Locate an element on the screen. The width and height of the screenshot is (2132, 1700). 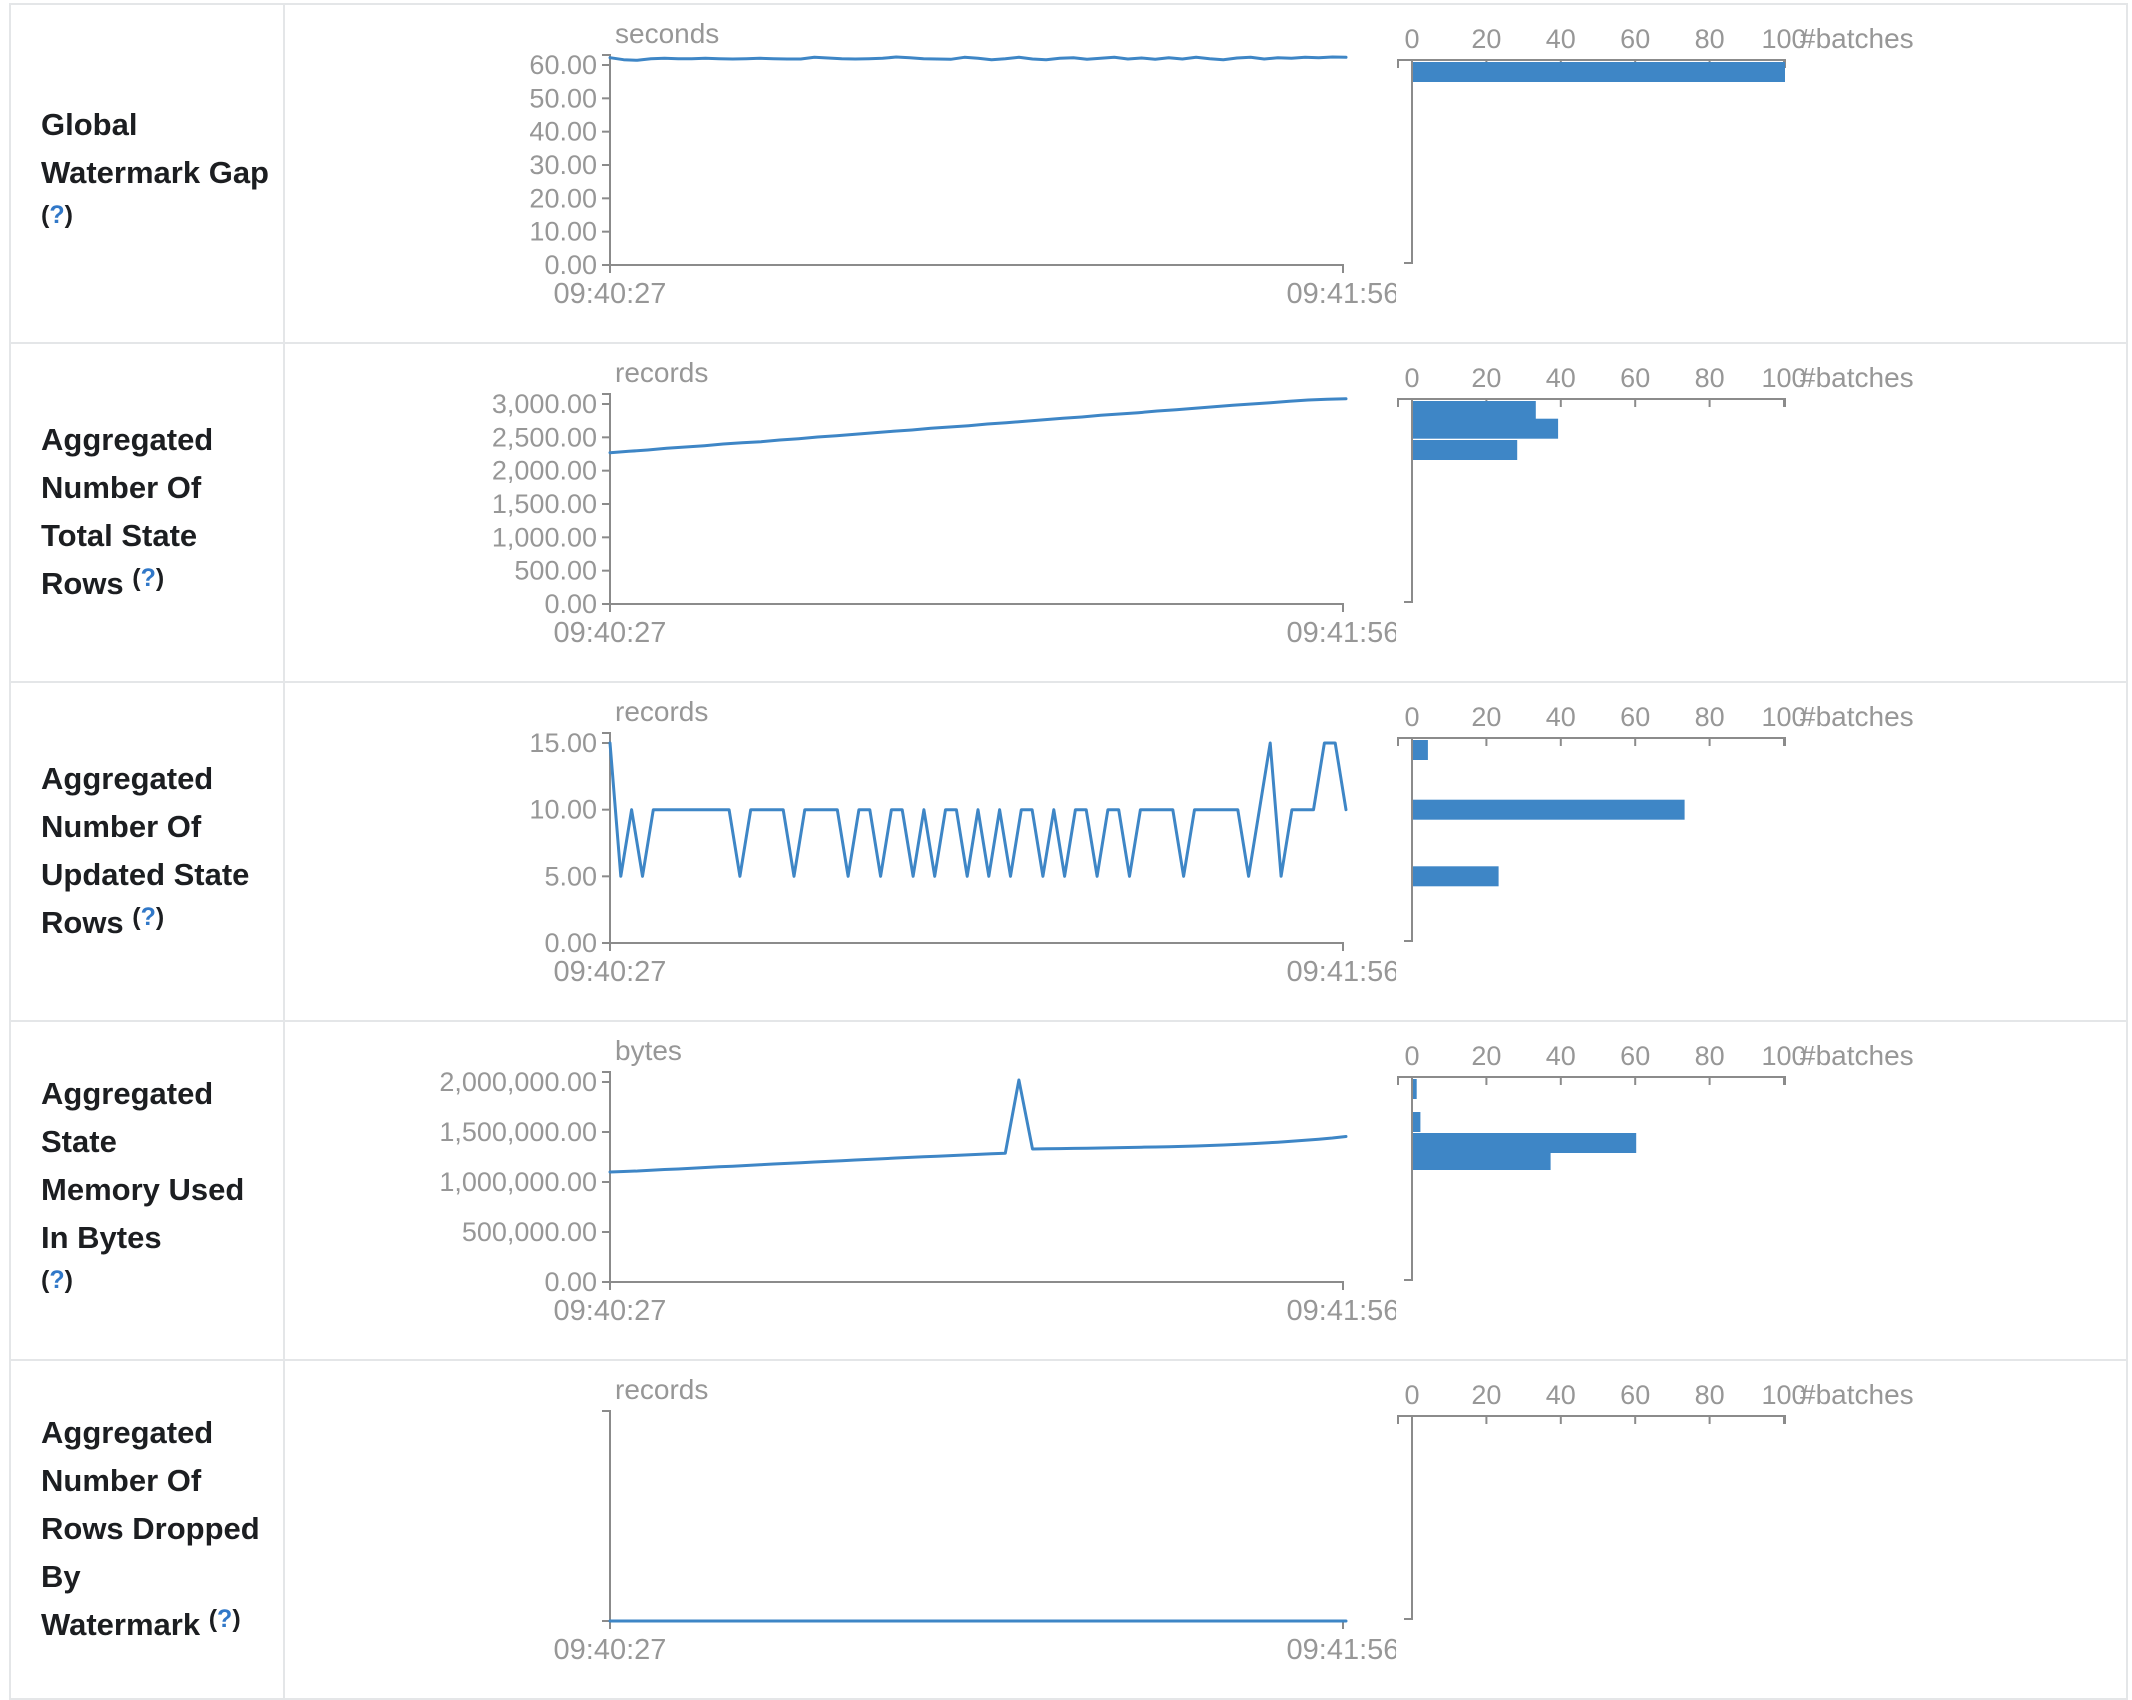
y-tick-label: 15.00 is located at coordinates (563, 743).